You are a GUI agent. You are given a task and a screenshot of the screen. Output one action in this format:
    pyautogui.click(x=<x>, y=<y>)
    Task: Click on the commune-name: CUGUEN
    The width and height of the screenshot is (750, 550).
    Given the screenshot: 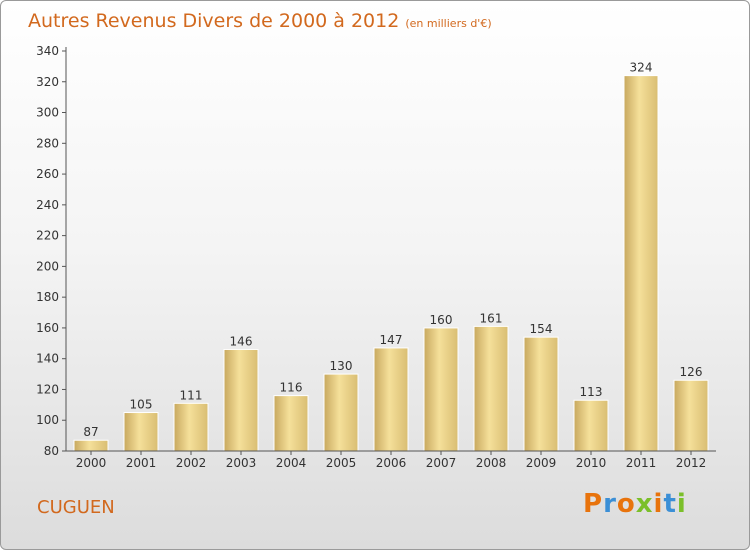 What is the action you would take?
    pyautogui.click(x=76, y=507)
    